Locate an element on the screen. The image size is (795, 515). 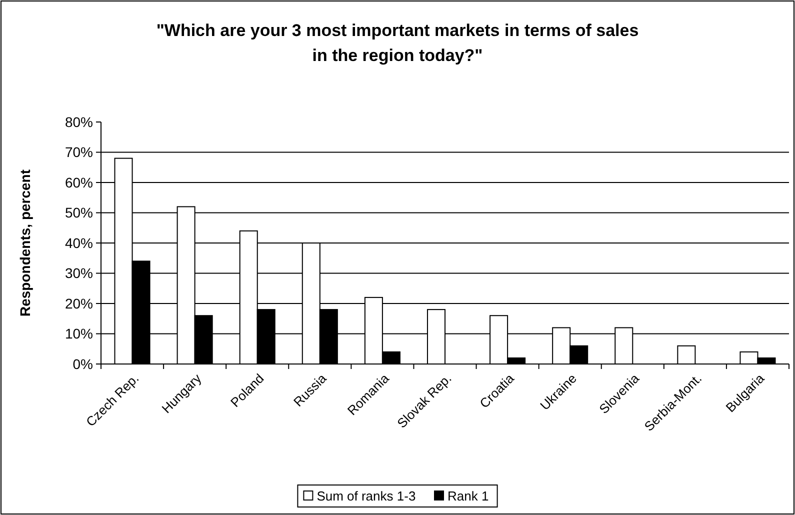
y-tick-label: 60% is located at coordinates (78, 182).